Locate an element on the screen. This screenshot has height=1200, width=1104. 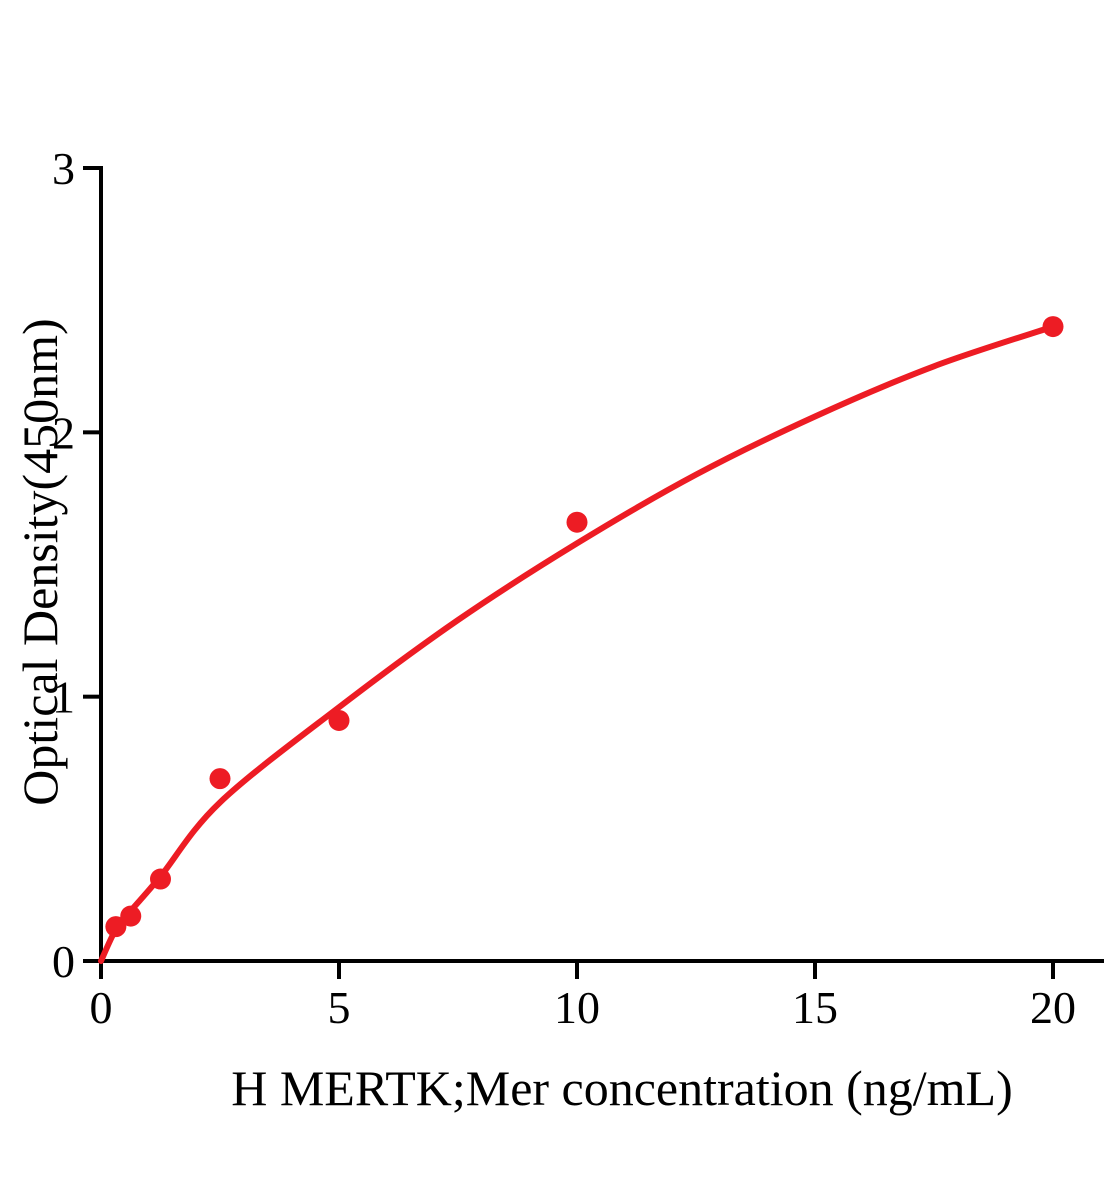
y-tick-label: 0 is located at coordinates (63, 961).